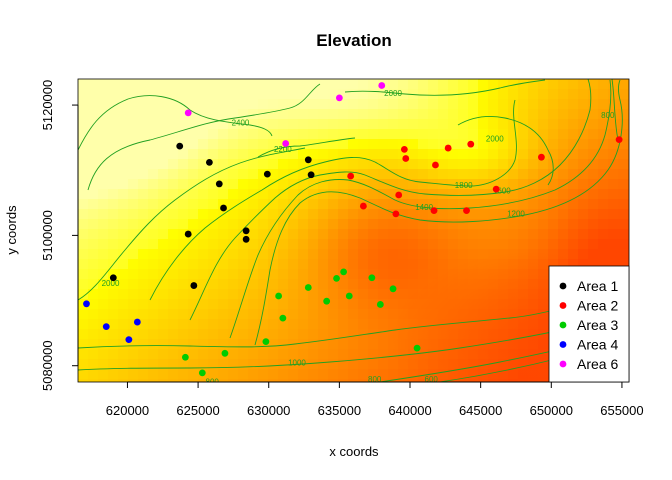 The image size is (672, 480). What do you see at coordinates (432, 379) in the screenshot?
I see `contour-label: 600` at bounding box center [432, 379].